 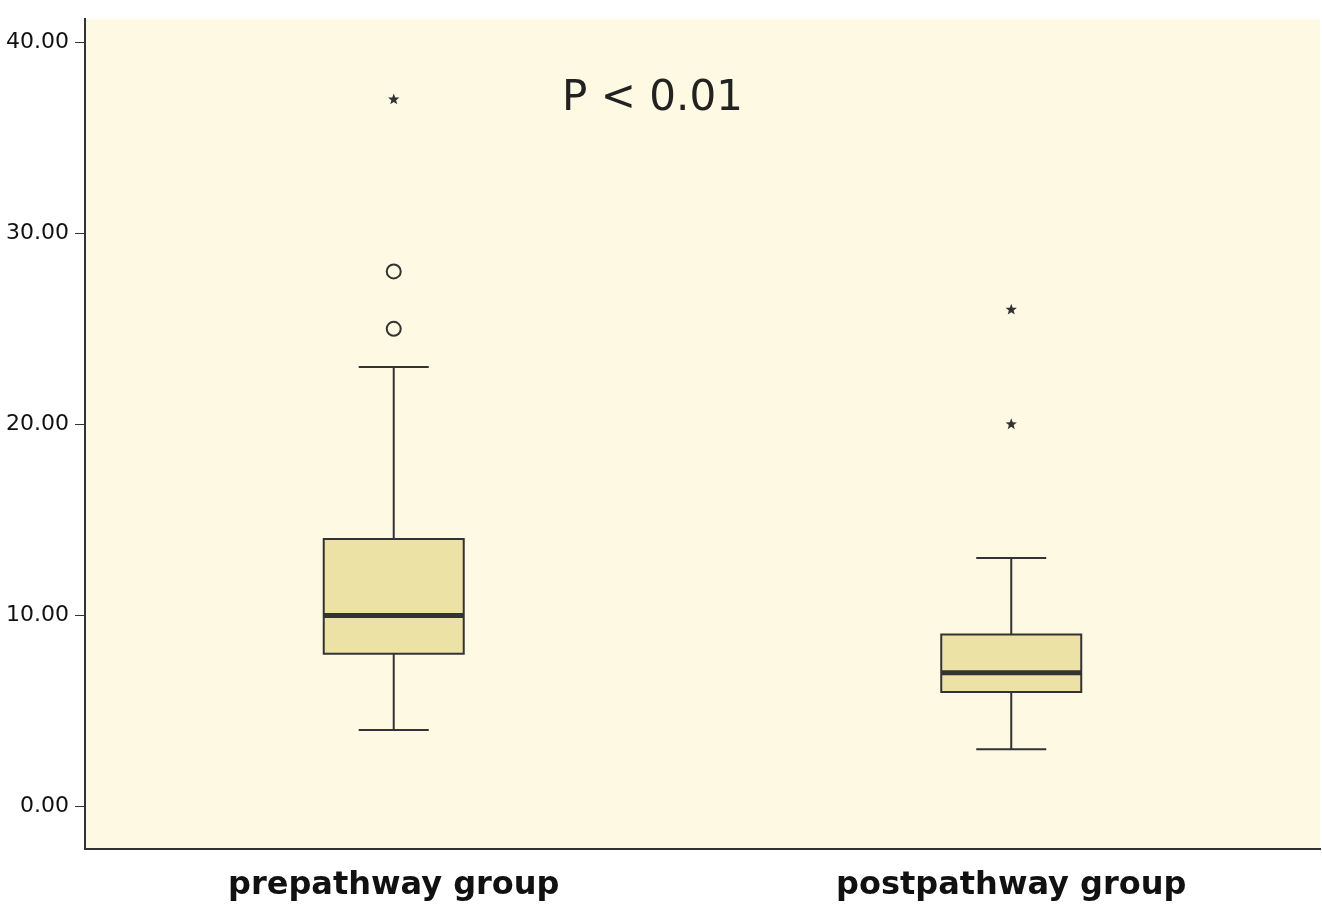 I want to click on y-tick-label: 20.00, so click(x=37, y=423).